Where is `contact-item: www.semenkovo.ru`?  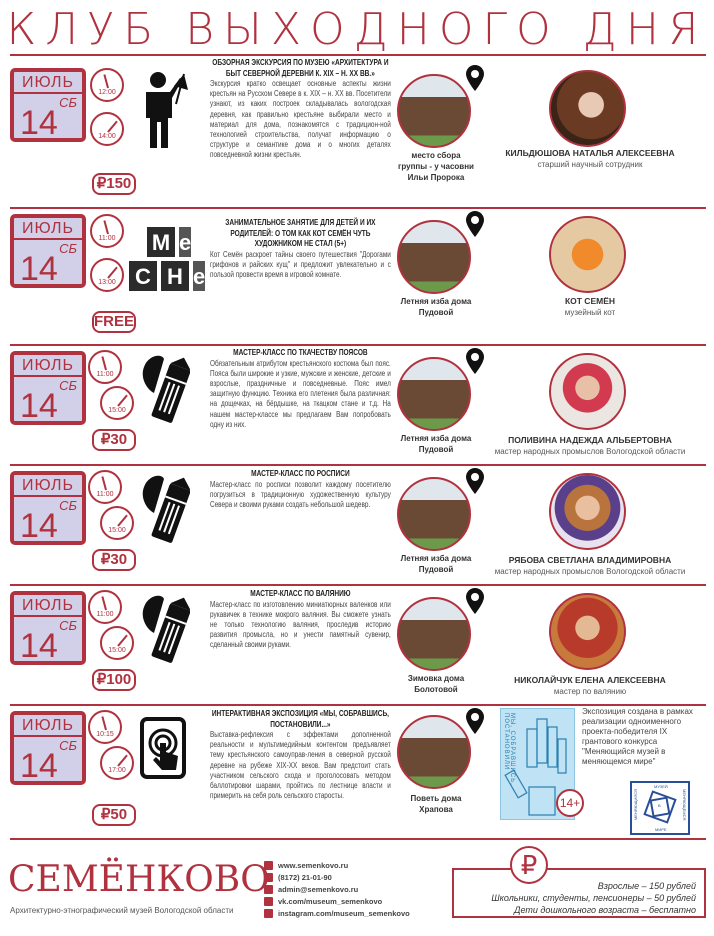 contact-item: www.semenkovo.ru is located at coordinates (337, 865).